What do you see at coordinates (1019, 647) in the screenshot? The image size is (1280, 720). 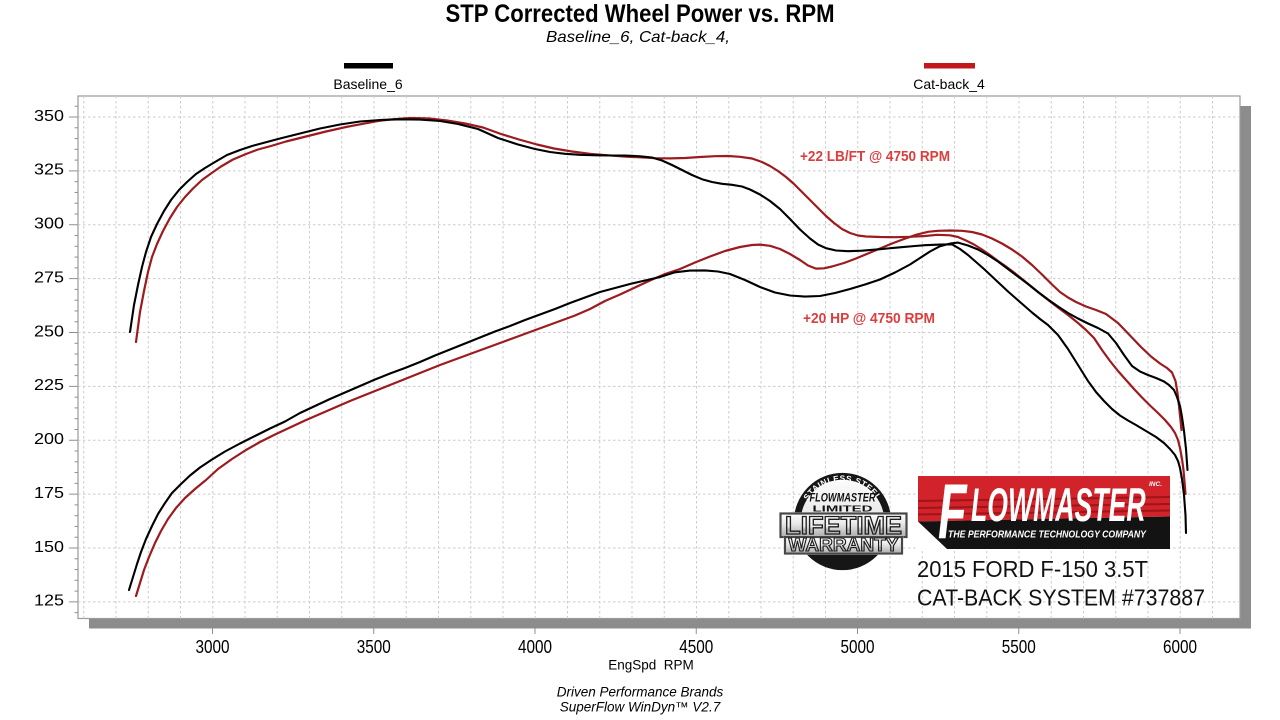 I see `svg-text: 5500` at bounding box center [1019, 647].